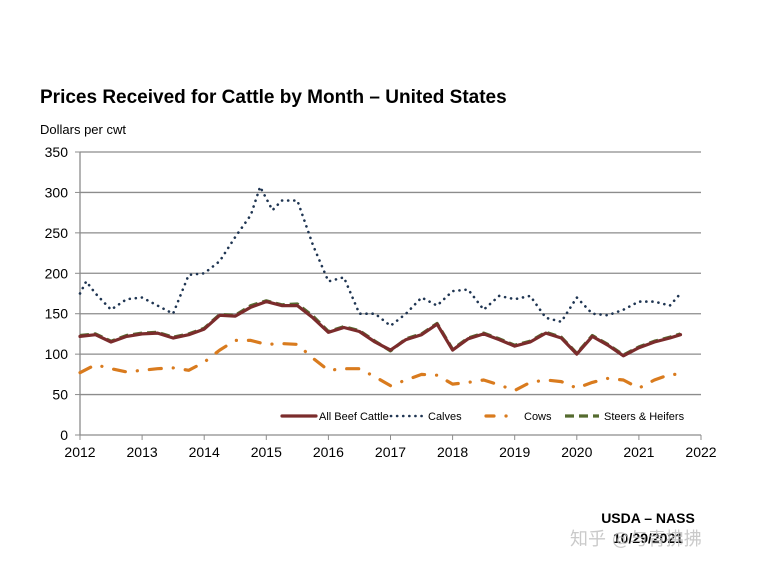 Image resolution: width=760 pixels, height=570 pixels. Describe the element at coordinates (57, 293) in the screenshot. I see `y-tick-labels: 0 50 100 150 200 250 300 350` at that location.